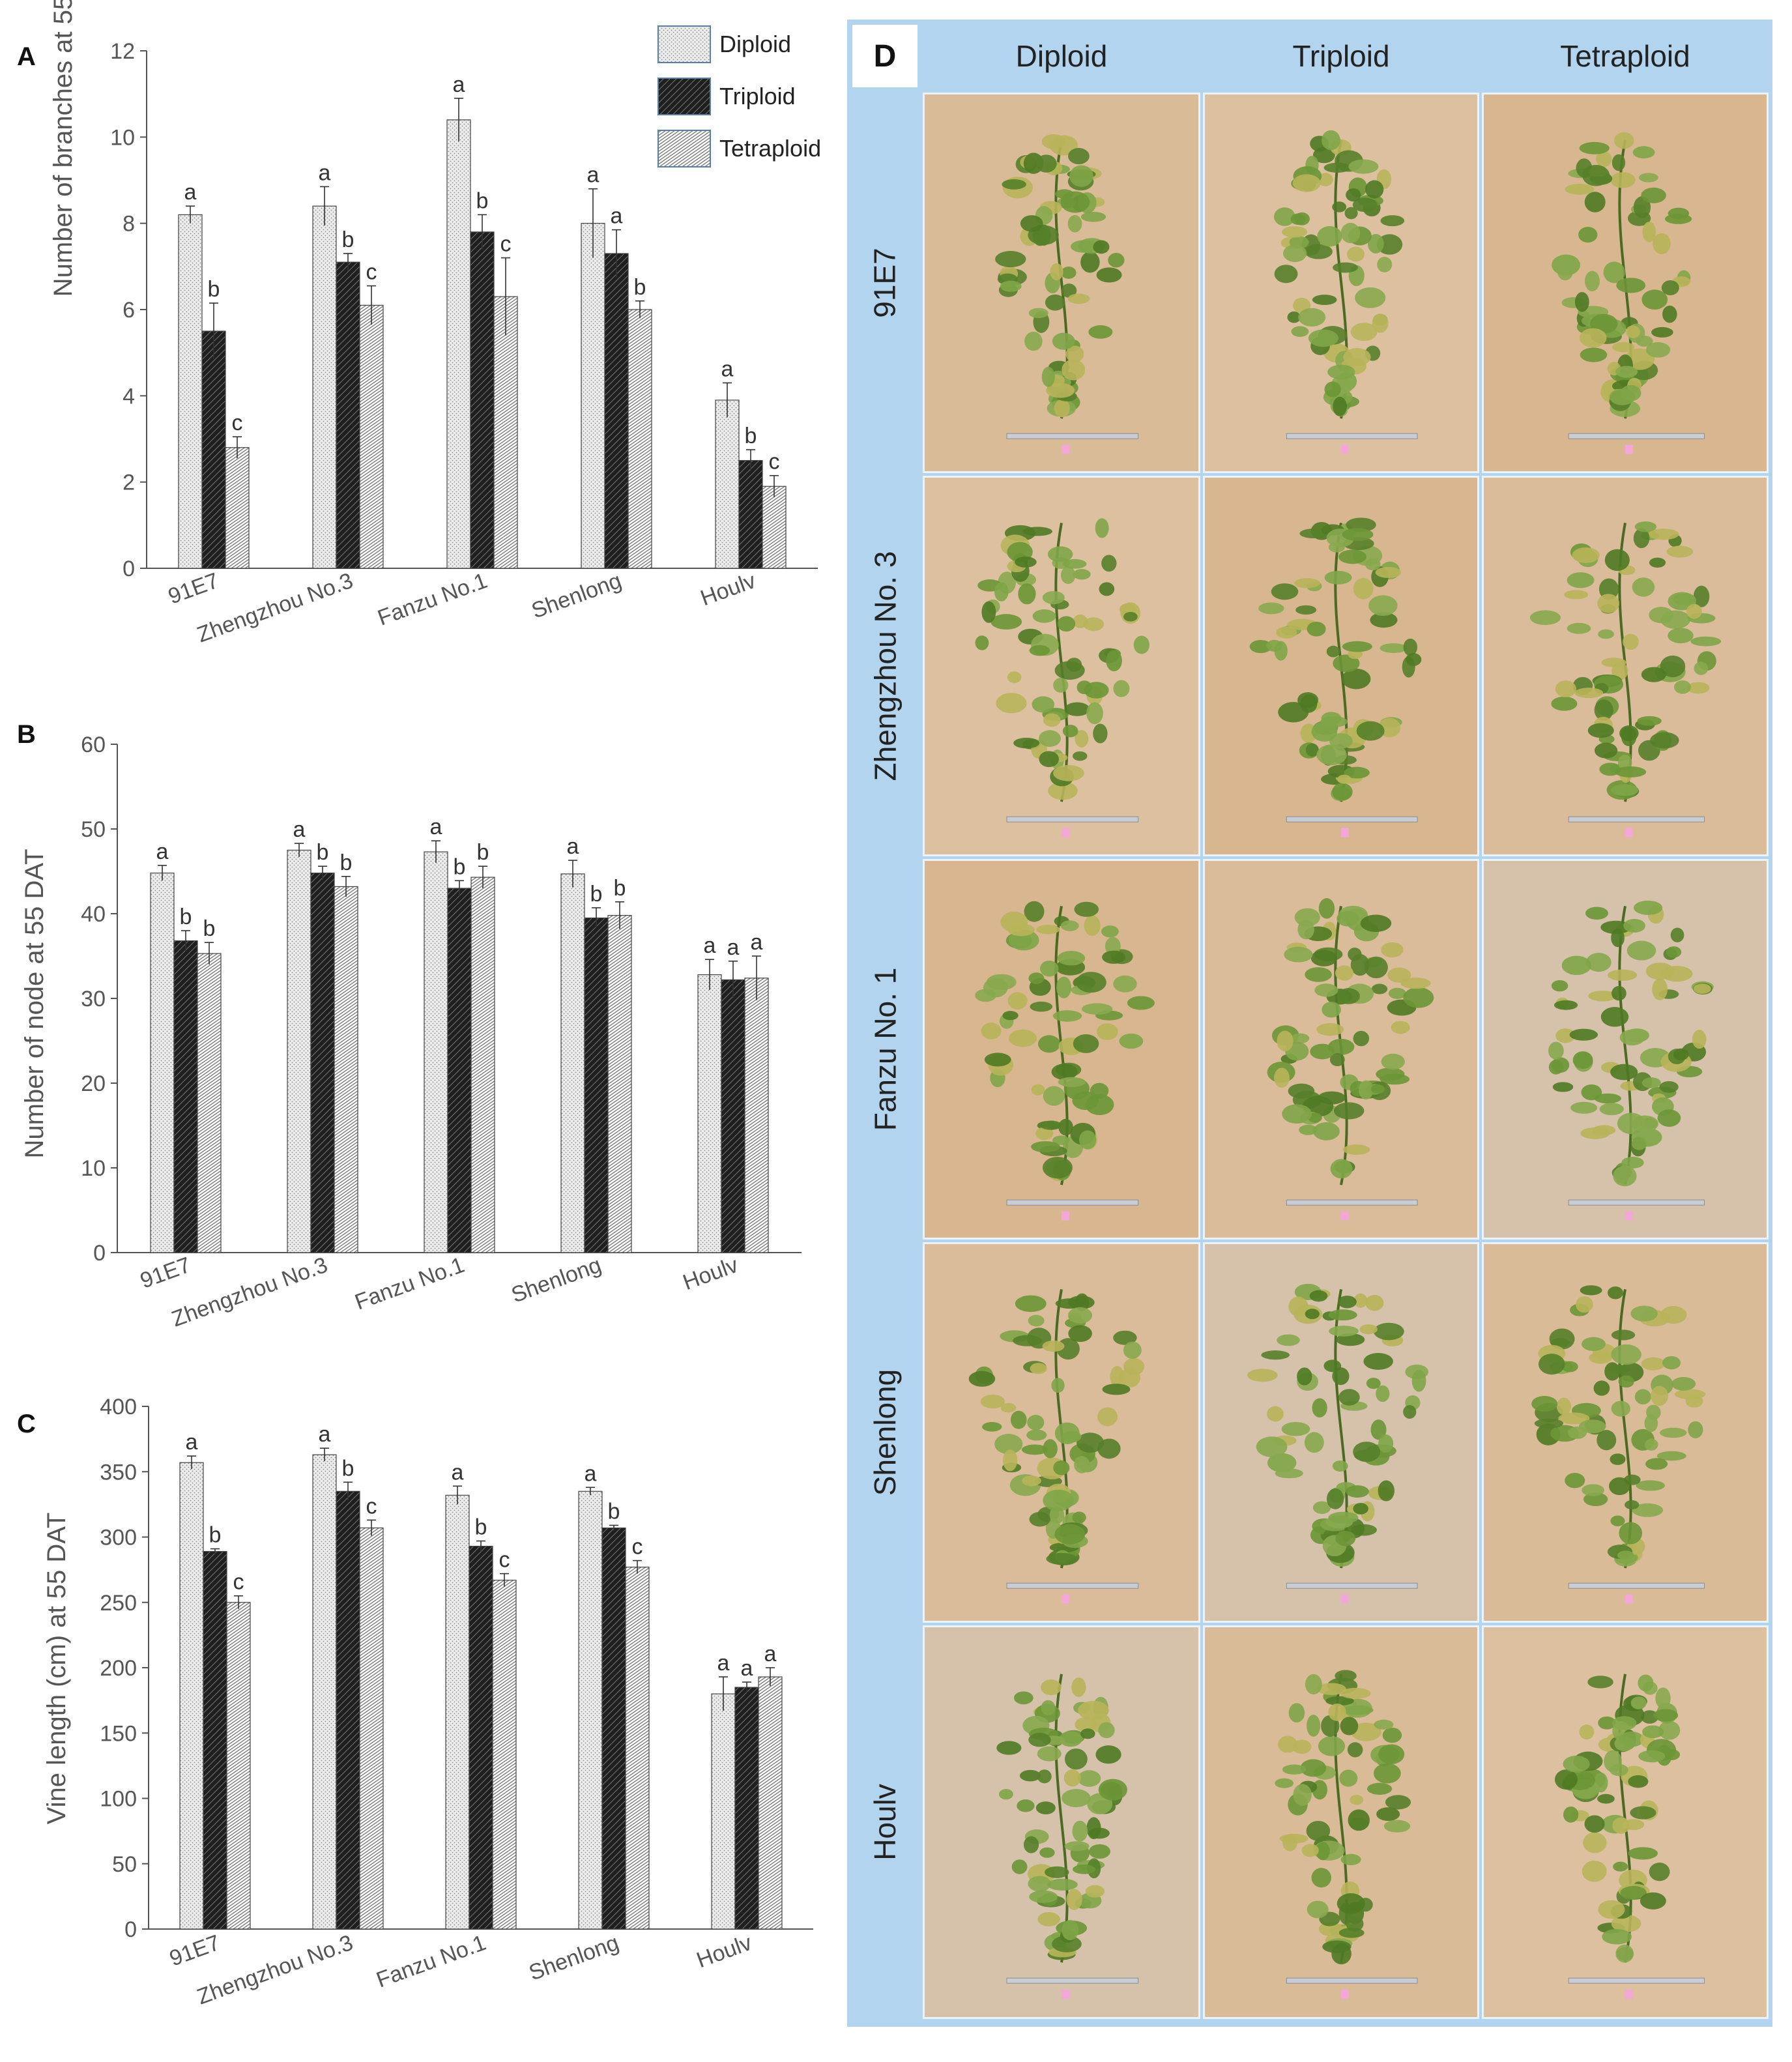  I want to click on row-header-houlv: Houlv, so click(886, 1822).